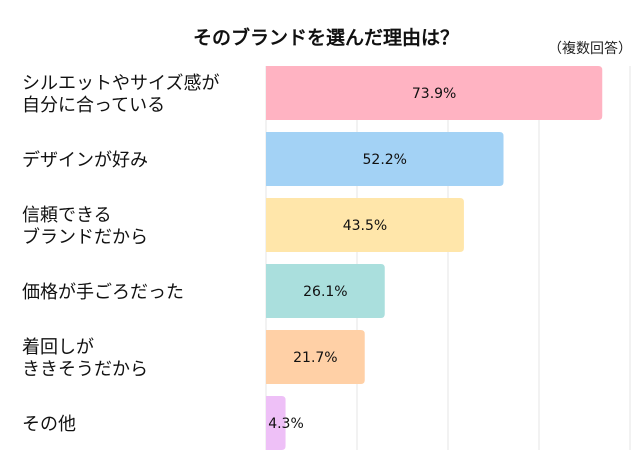 Image resolution: width=640 pixels, height=474 pixels. I want to click on value-label: 52.2%, so click(385, 160).